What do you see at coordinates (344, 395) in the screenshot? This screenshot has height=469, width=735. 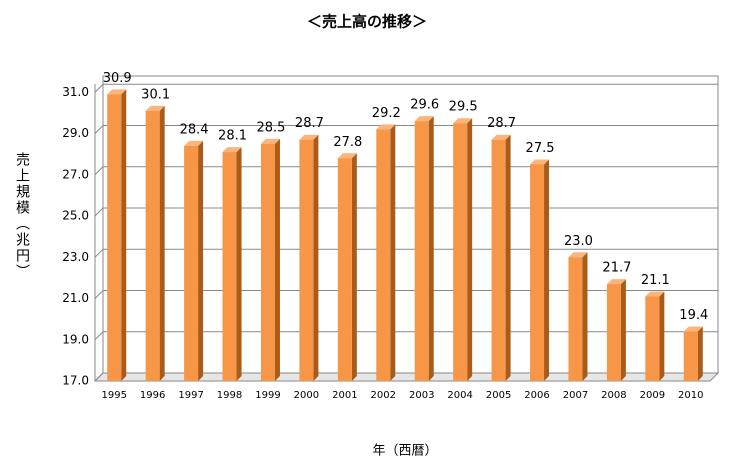 I see `x-tick-label: 2001` at bounding box center [344, 395].